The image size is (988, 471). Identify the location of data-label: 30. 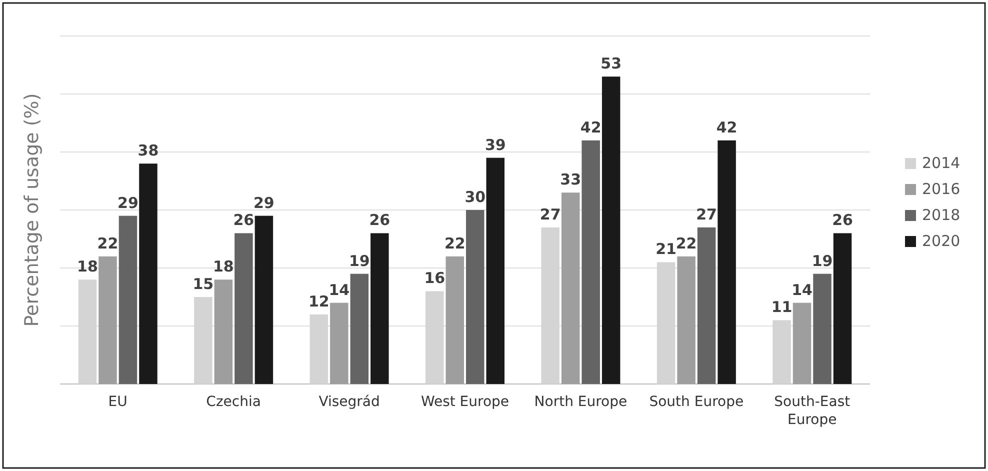
(475, 197).